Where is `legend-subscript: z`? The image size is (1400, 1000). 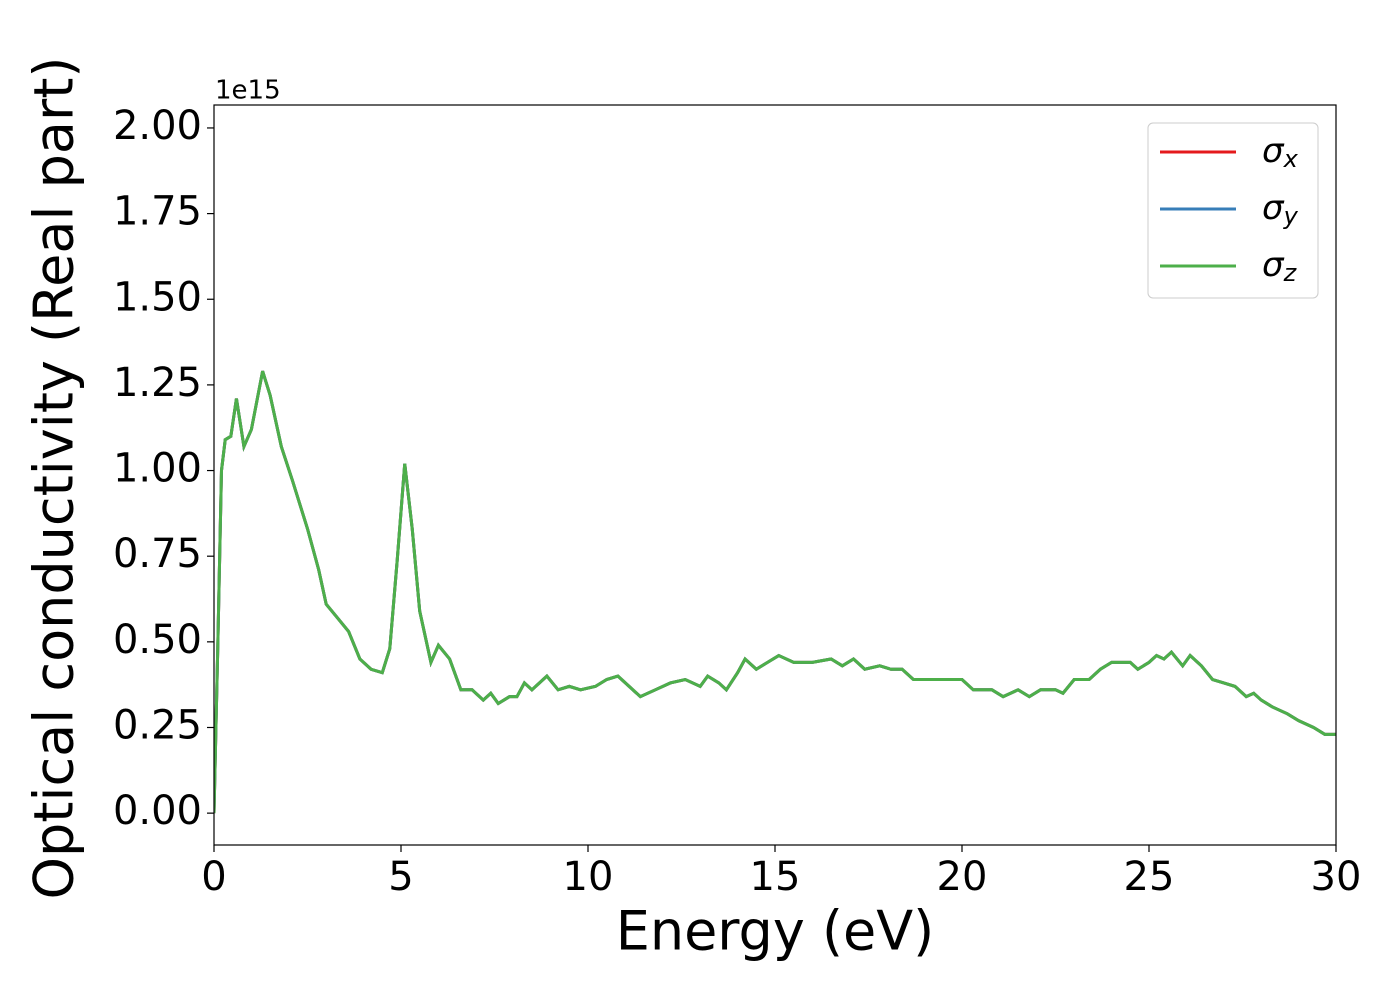 legend-subscript: z is located at coordinates (1290, 273).